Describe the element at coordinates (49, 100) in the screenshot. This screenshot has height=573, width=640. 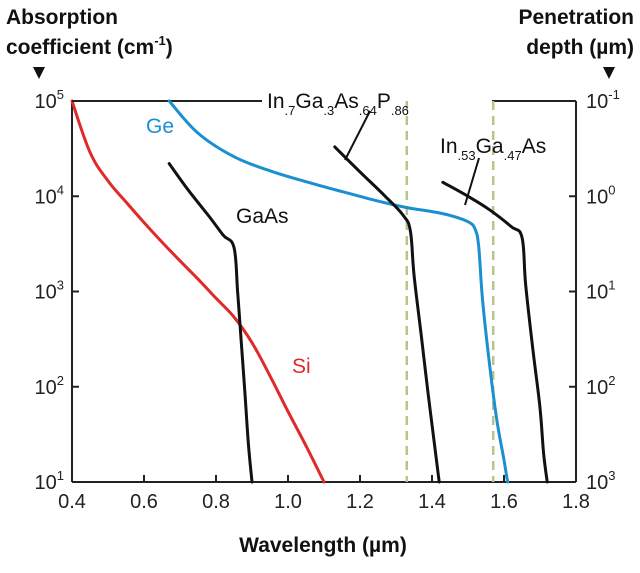
I see `y-tick-label: 10⁵` at that location.